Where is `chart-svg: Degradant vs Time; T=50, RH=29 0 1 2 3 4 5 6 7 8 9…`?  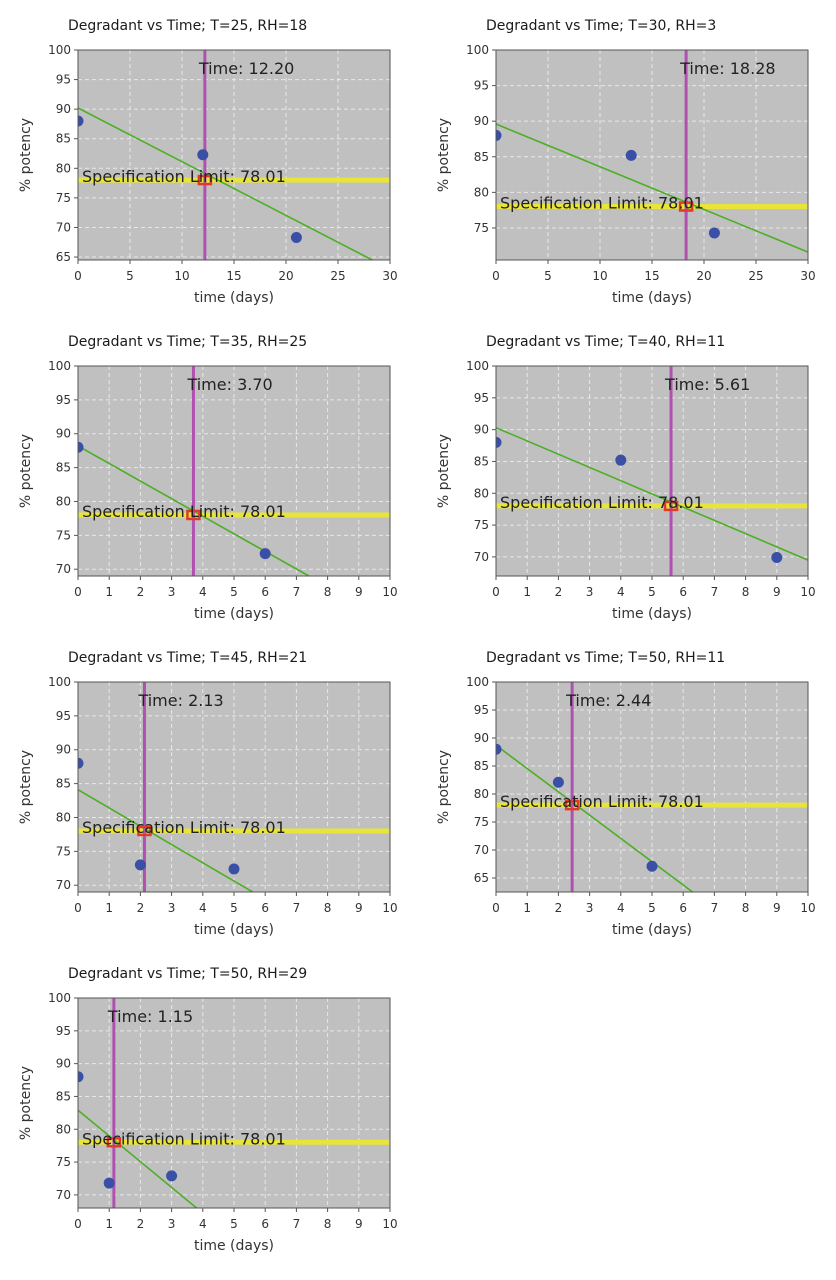
chart-svg: Degradant vs Time; T=50, RH=29 0 1 2 3 4 5 6 7 8 9… is located at coordinates (208, 1110).